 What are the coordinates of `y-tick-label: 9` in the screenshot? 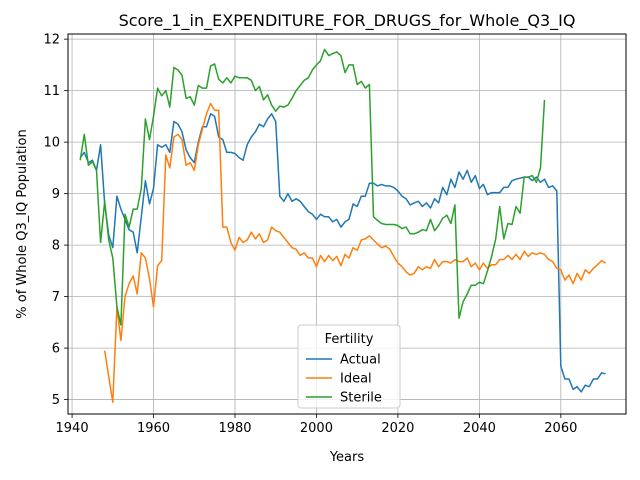 It's located at (56, 194).